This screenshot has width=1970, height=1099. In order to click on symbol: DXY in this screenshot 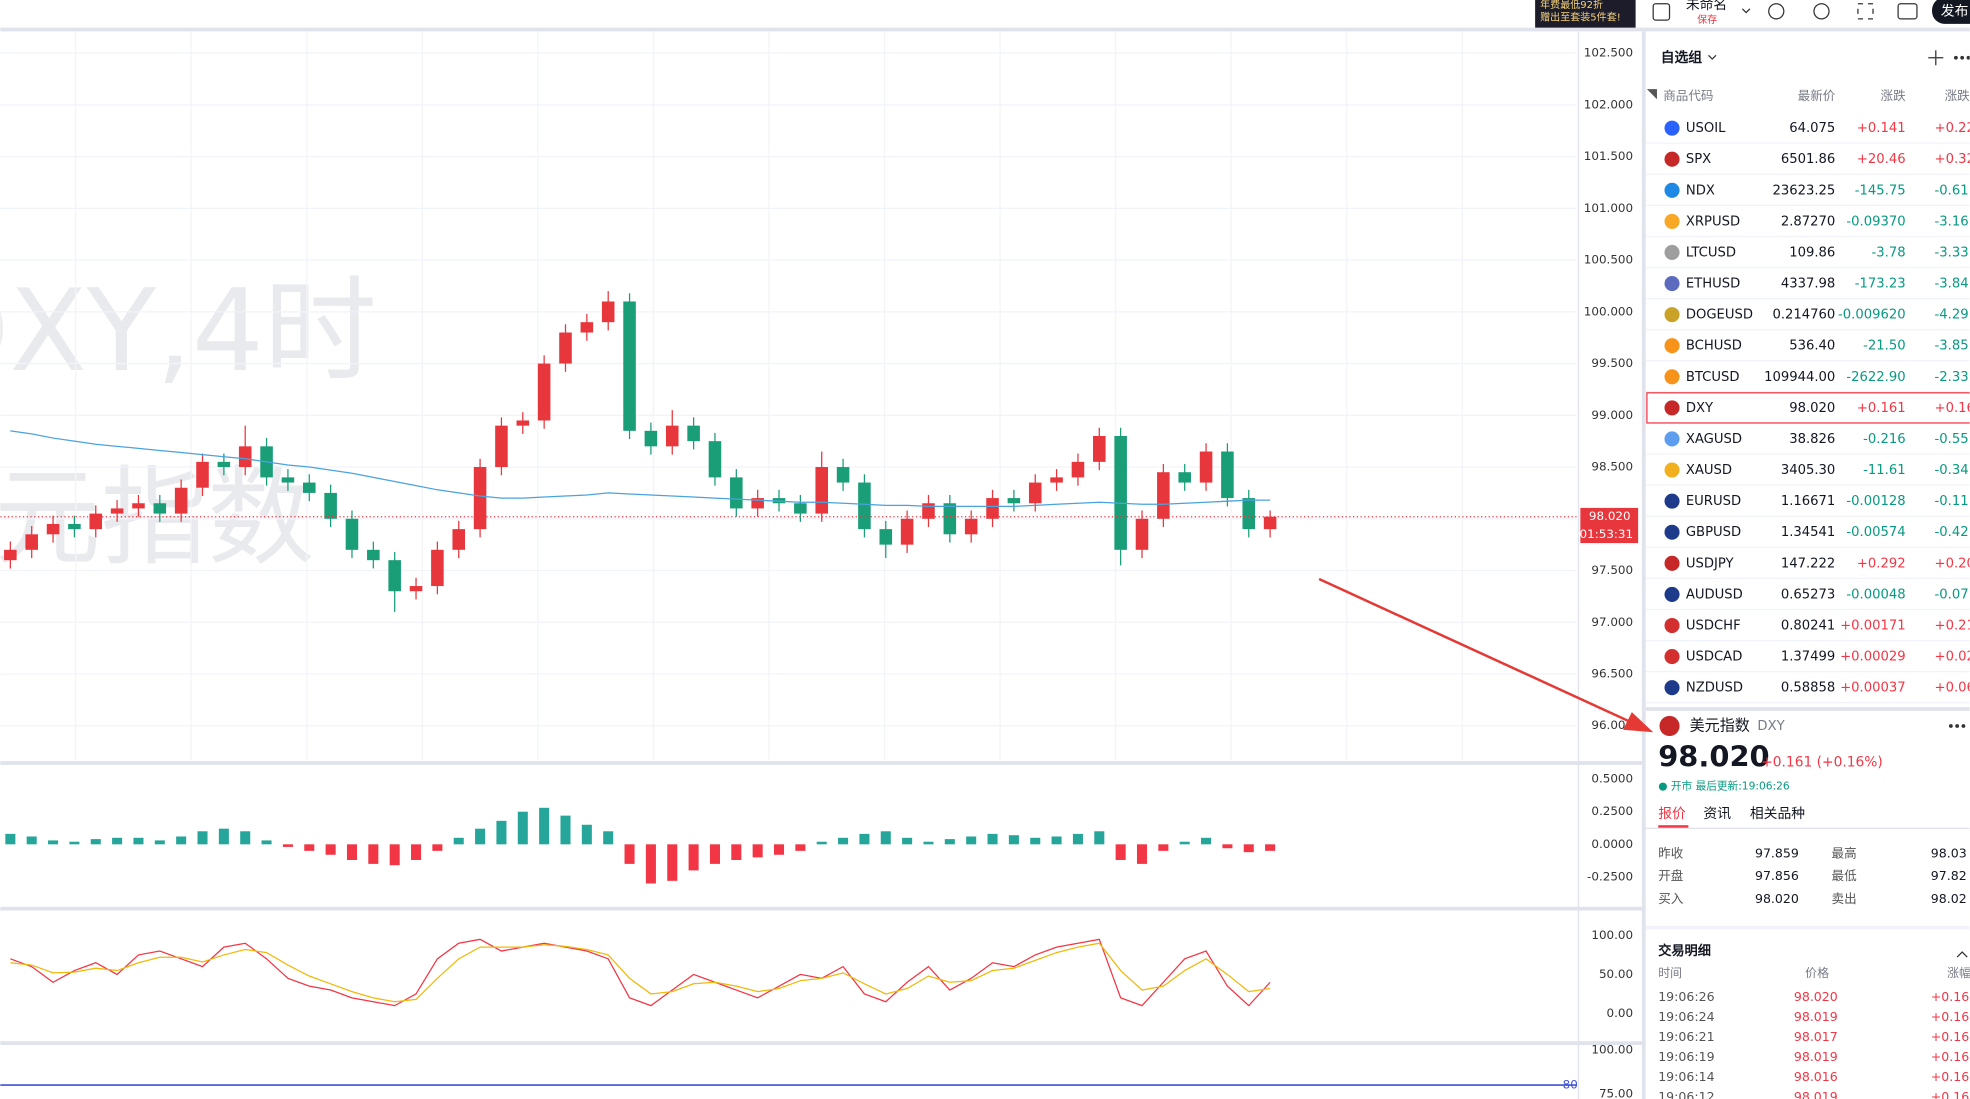, I will do `click(1700, 408)`.